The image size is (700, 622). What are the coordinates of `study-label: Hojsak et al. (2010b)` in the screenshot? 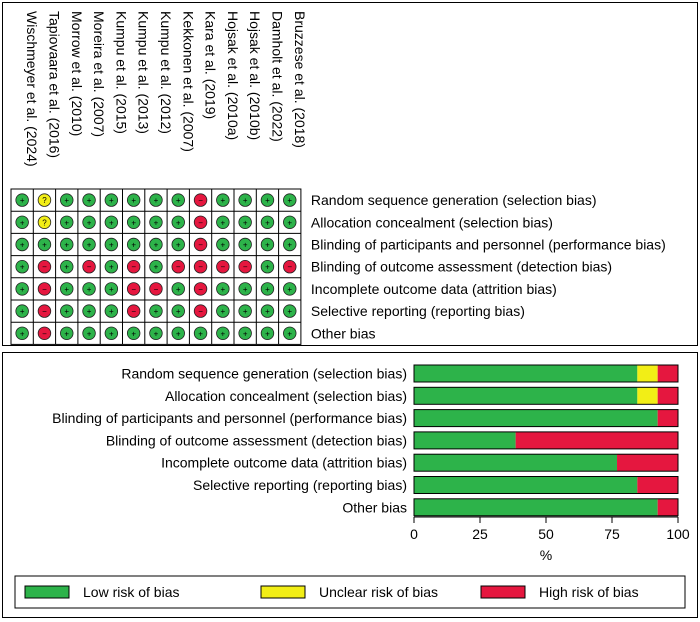 It's located at (255, 75).